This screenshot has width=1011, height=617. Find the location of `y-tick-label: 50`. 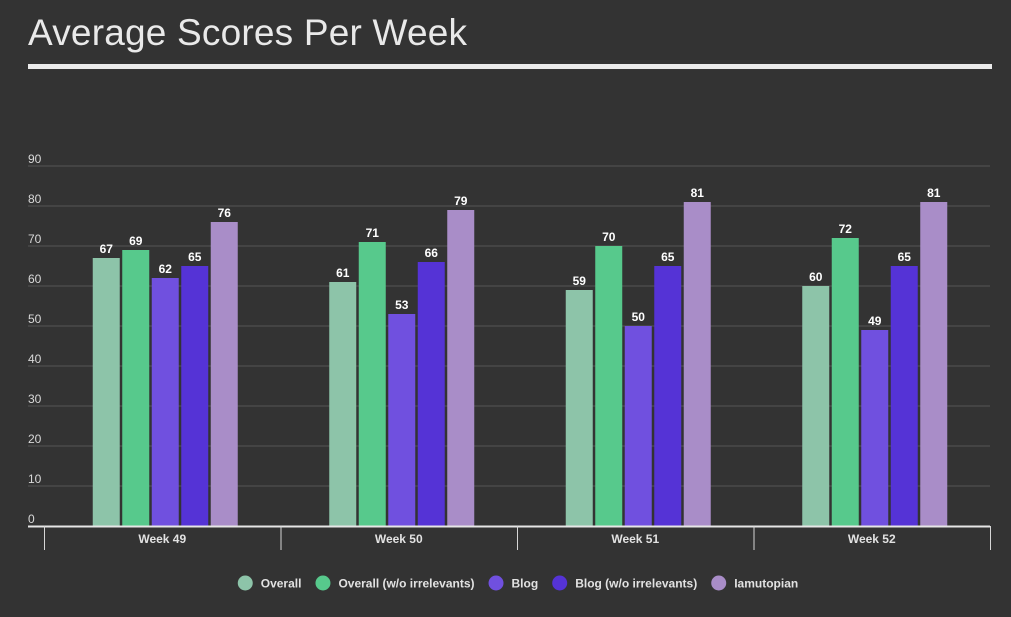

y-tick-label: 50 is located at coordinates (35, 319).